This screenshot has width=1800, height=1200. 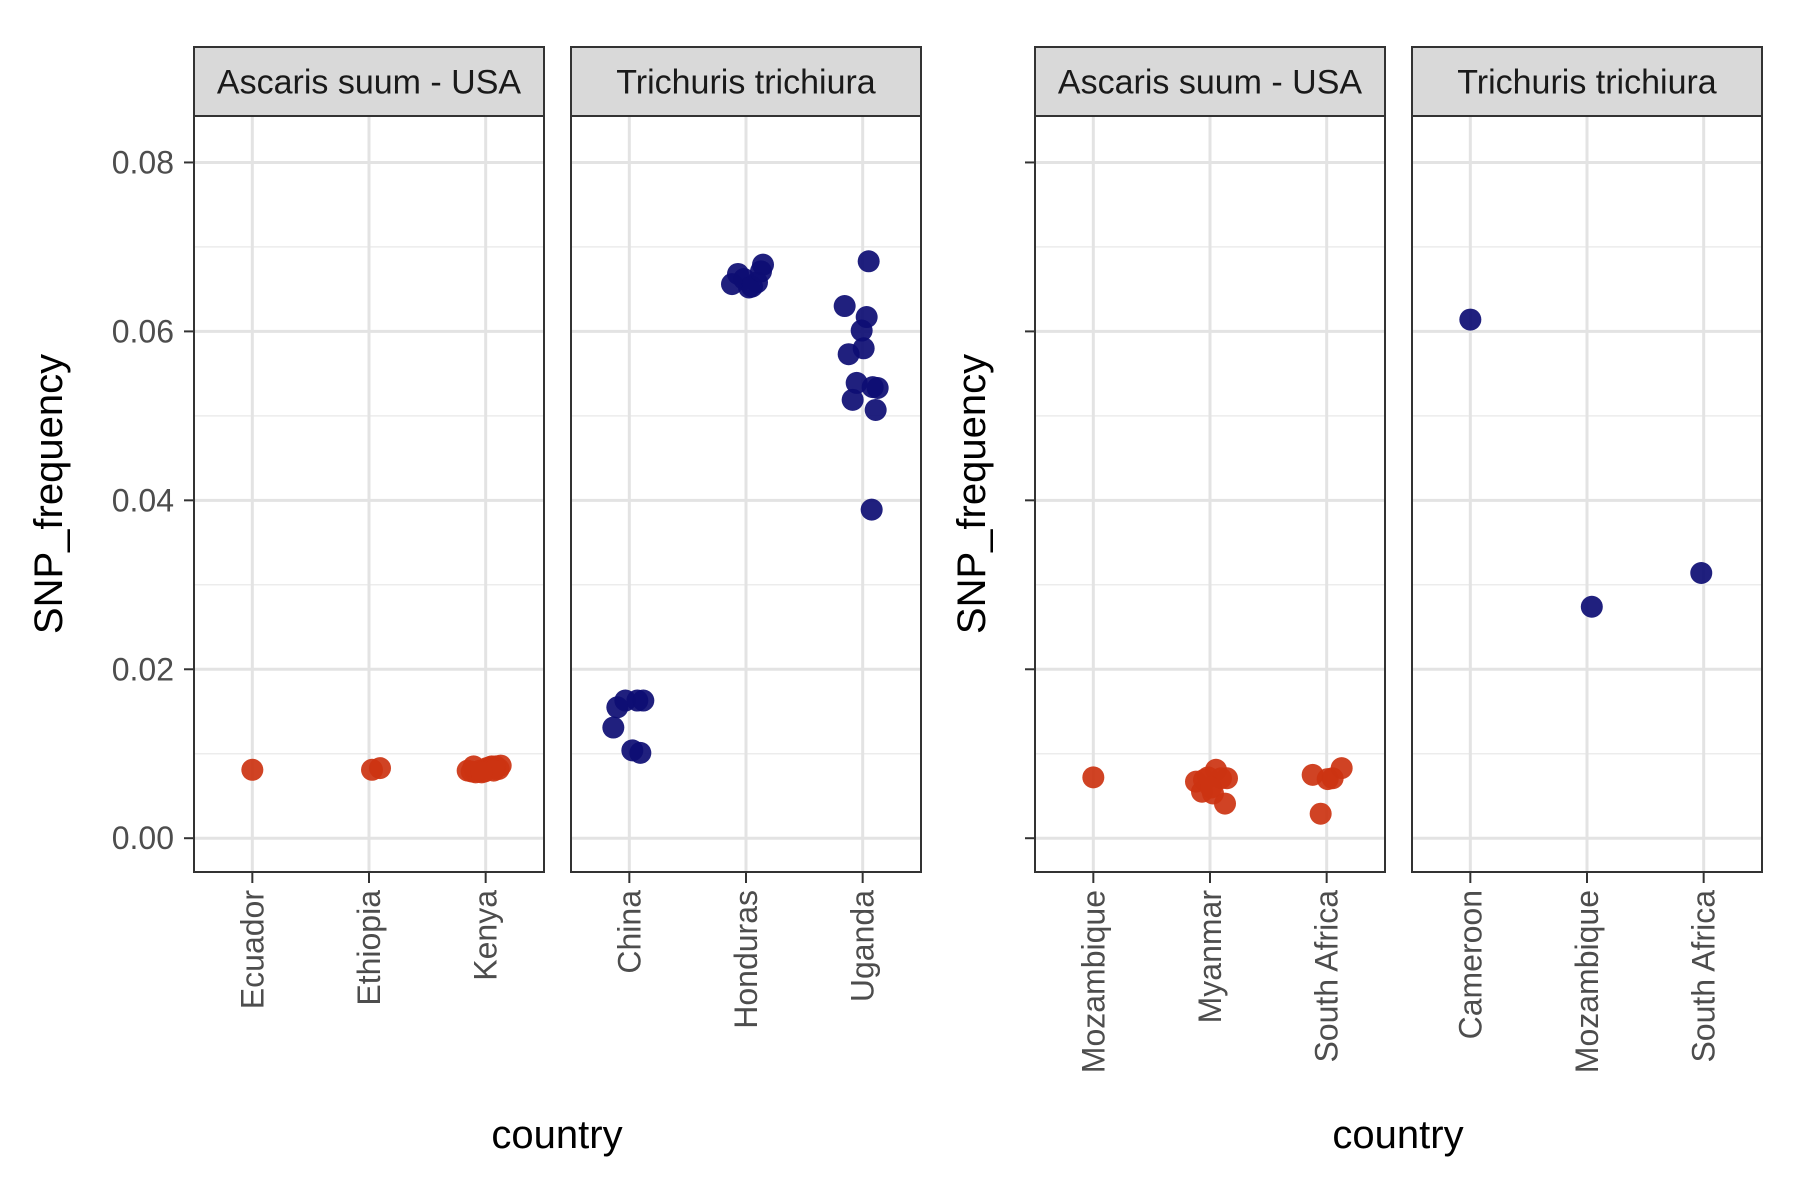 I want to click on x-tick-label: Honduras, so click(x=746, y=959).